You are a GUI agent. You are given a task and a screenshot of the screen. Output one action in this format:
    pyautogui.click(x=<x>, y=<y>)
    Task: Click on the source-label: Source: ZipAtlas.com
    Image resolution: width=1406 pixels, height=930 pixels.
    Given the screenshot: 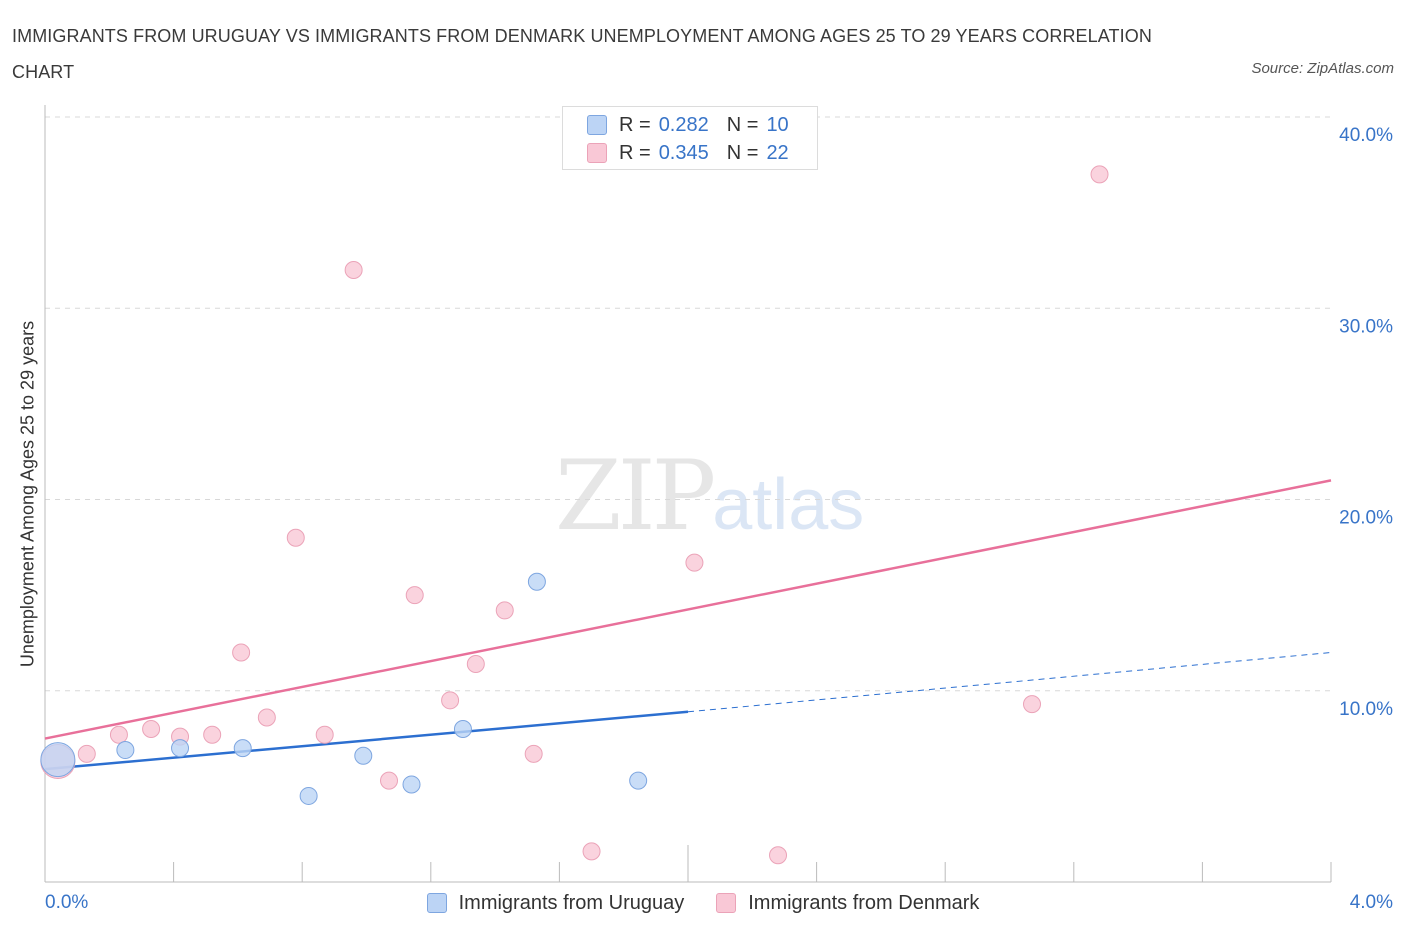 What is the action you would take?
    pyautogui.click(x=1322, y=68)
    